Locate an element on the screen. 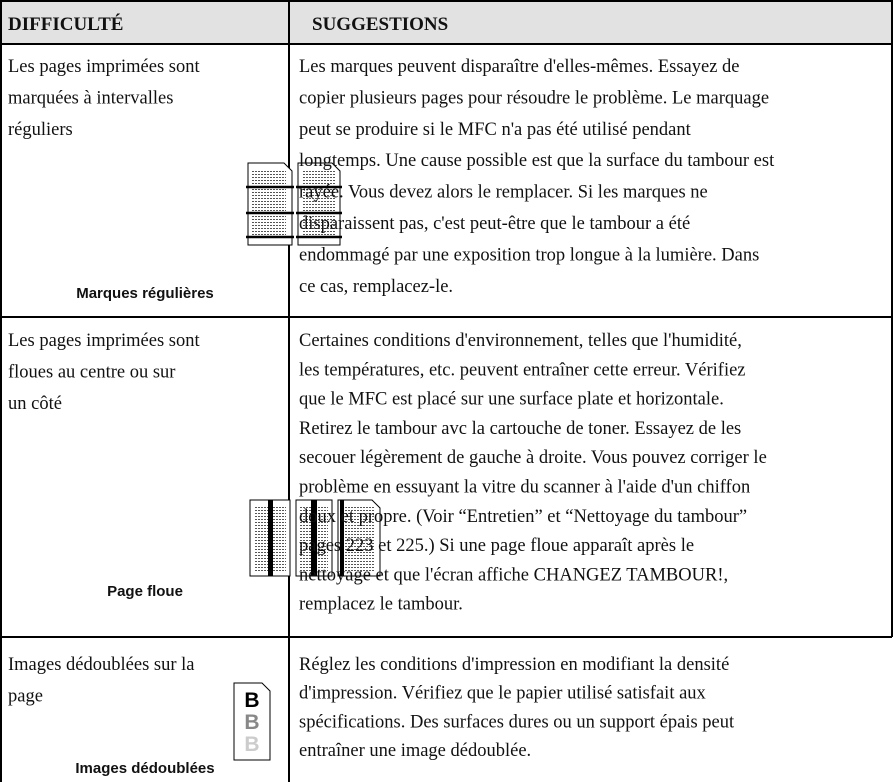  icon-regular-marks is located at coordinates (294, 204).